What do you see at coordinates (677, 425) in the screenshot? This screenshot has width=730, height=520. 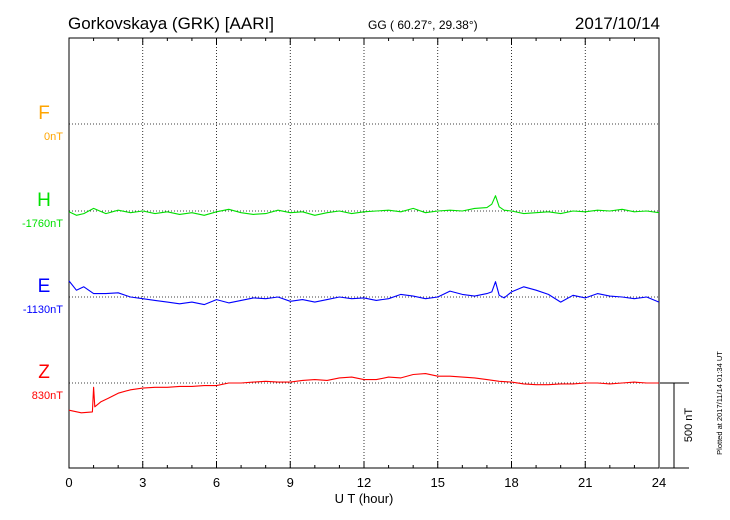 I see `scale-bar: 500 nT` at bounding box center [677, 425].